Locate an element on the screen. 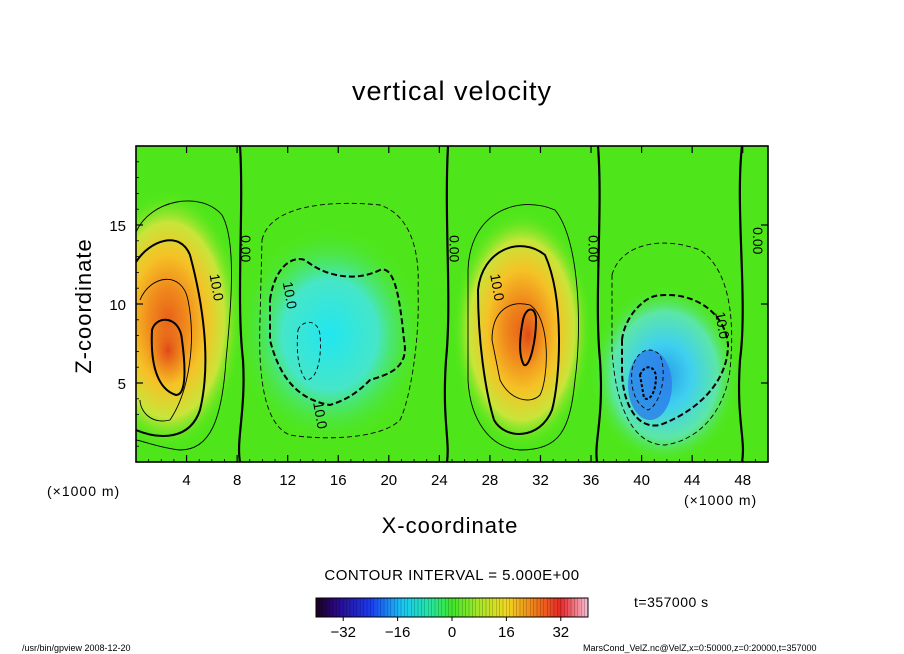  colorbar-ticks: −32 −16 0 16 32 is located at coordinates (449, 629).